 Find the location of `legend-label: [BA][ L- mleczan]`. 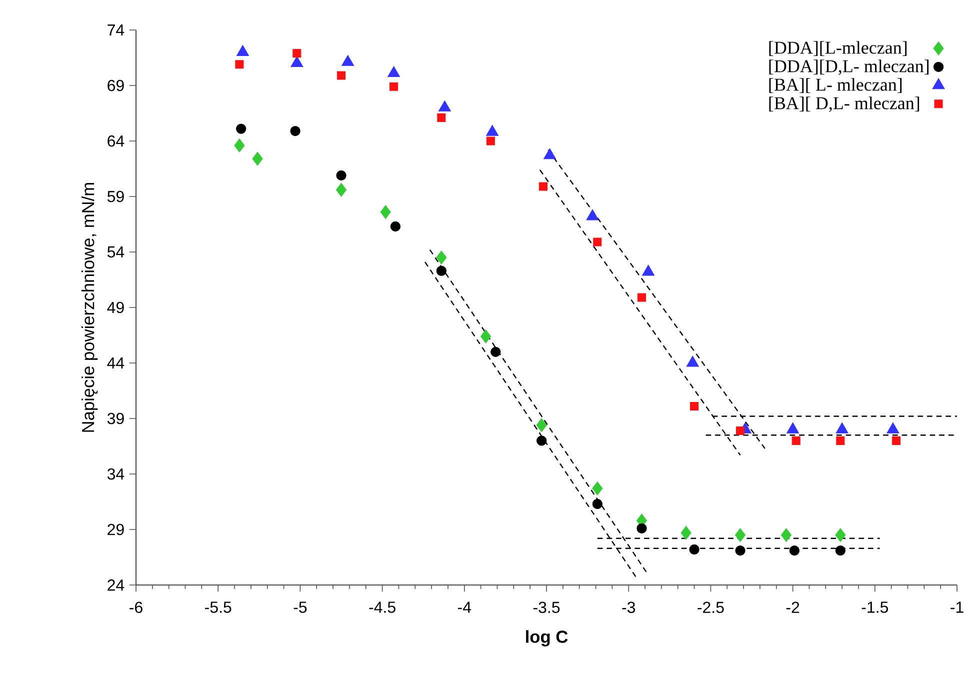

legend-label: [BA][ L- mleczan] is located at coordinates (835, 86).